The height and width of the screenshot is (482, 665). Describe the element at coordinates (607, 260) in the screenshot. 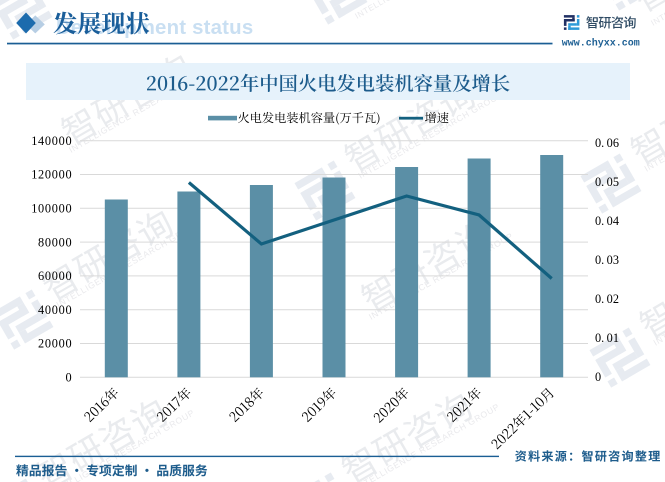

I see `svg-text: 0. 03` at that location.